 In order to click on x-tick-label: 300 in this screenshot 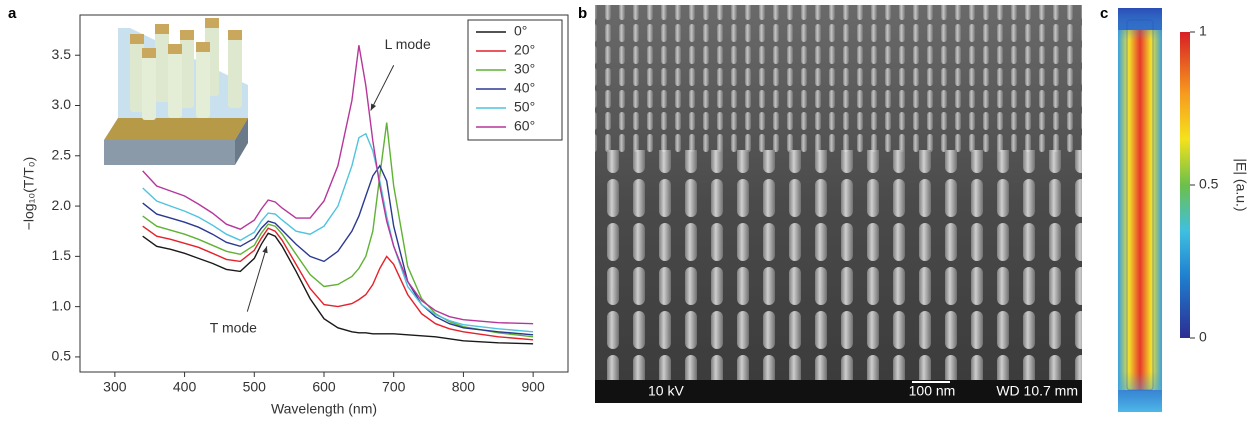, I will do `click(115, 387)`.